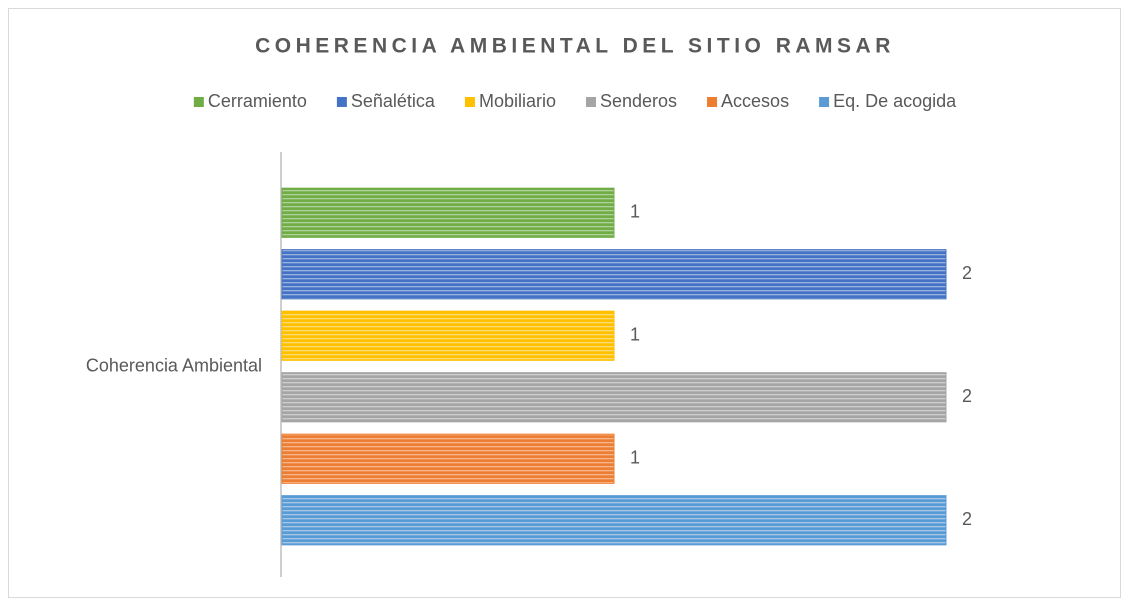 The width and height of the screenshot is (1129, 601). What do you see at coordinates (895, 101) in the screenshot?
I see `legend-label: Eq. De acogida` at bounding box center [895, 101].